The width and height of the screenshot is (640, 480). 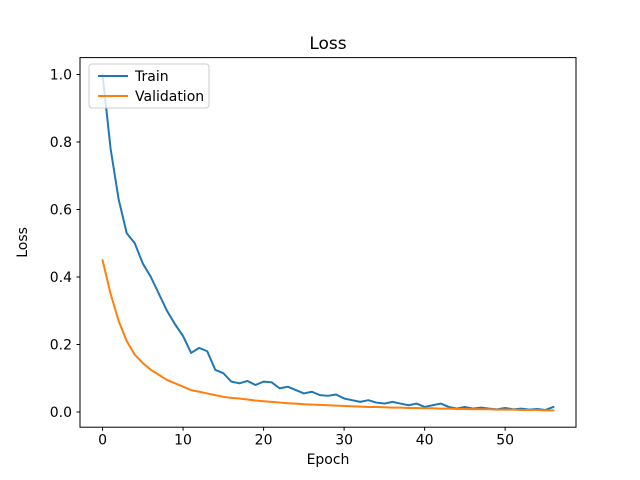 What do you see at coordinates (61, 143) in the screenshot?
I see `y-tick-label: 0.8` at bounding box center [61, 143].